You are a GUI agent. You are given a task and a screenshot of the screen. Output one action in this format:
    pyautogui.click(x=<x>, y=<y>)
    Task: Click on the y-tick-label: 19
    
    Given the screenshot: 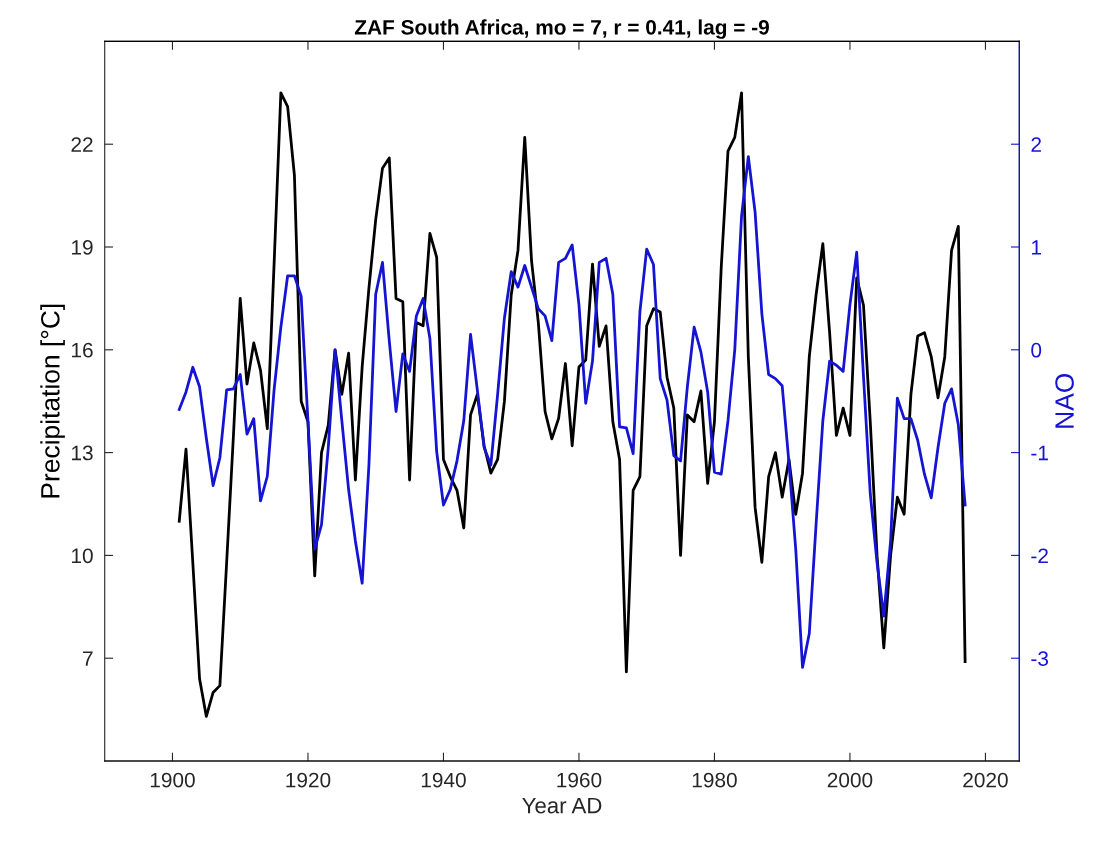 What is the action you would take?
    pyautogui.click(x=82, y=247)
    